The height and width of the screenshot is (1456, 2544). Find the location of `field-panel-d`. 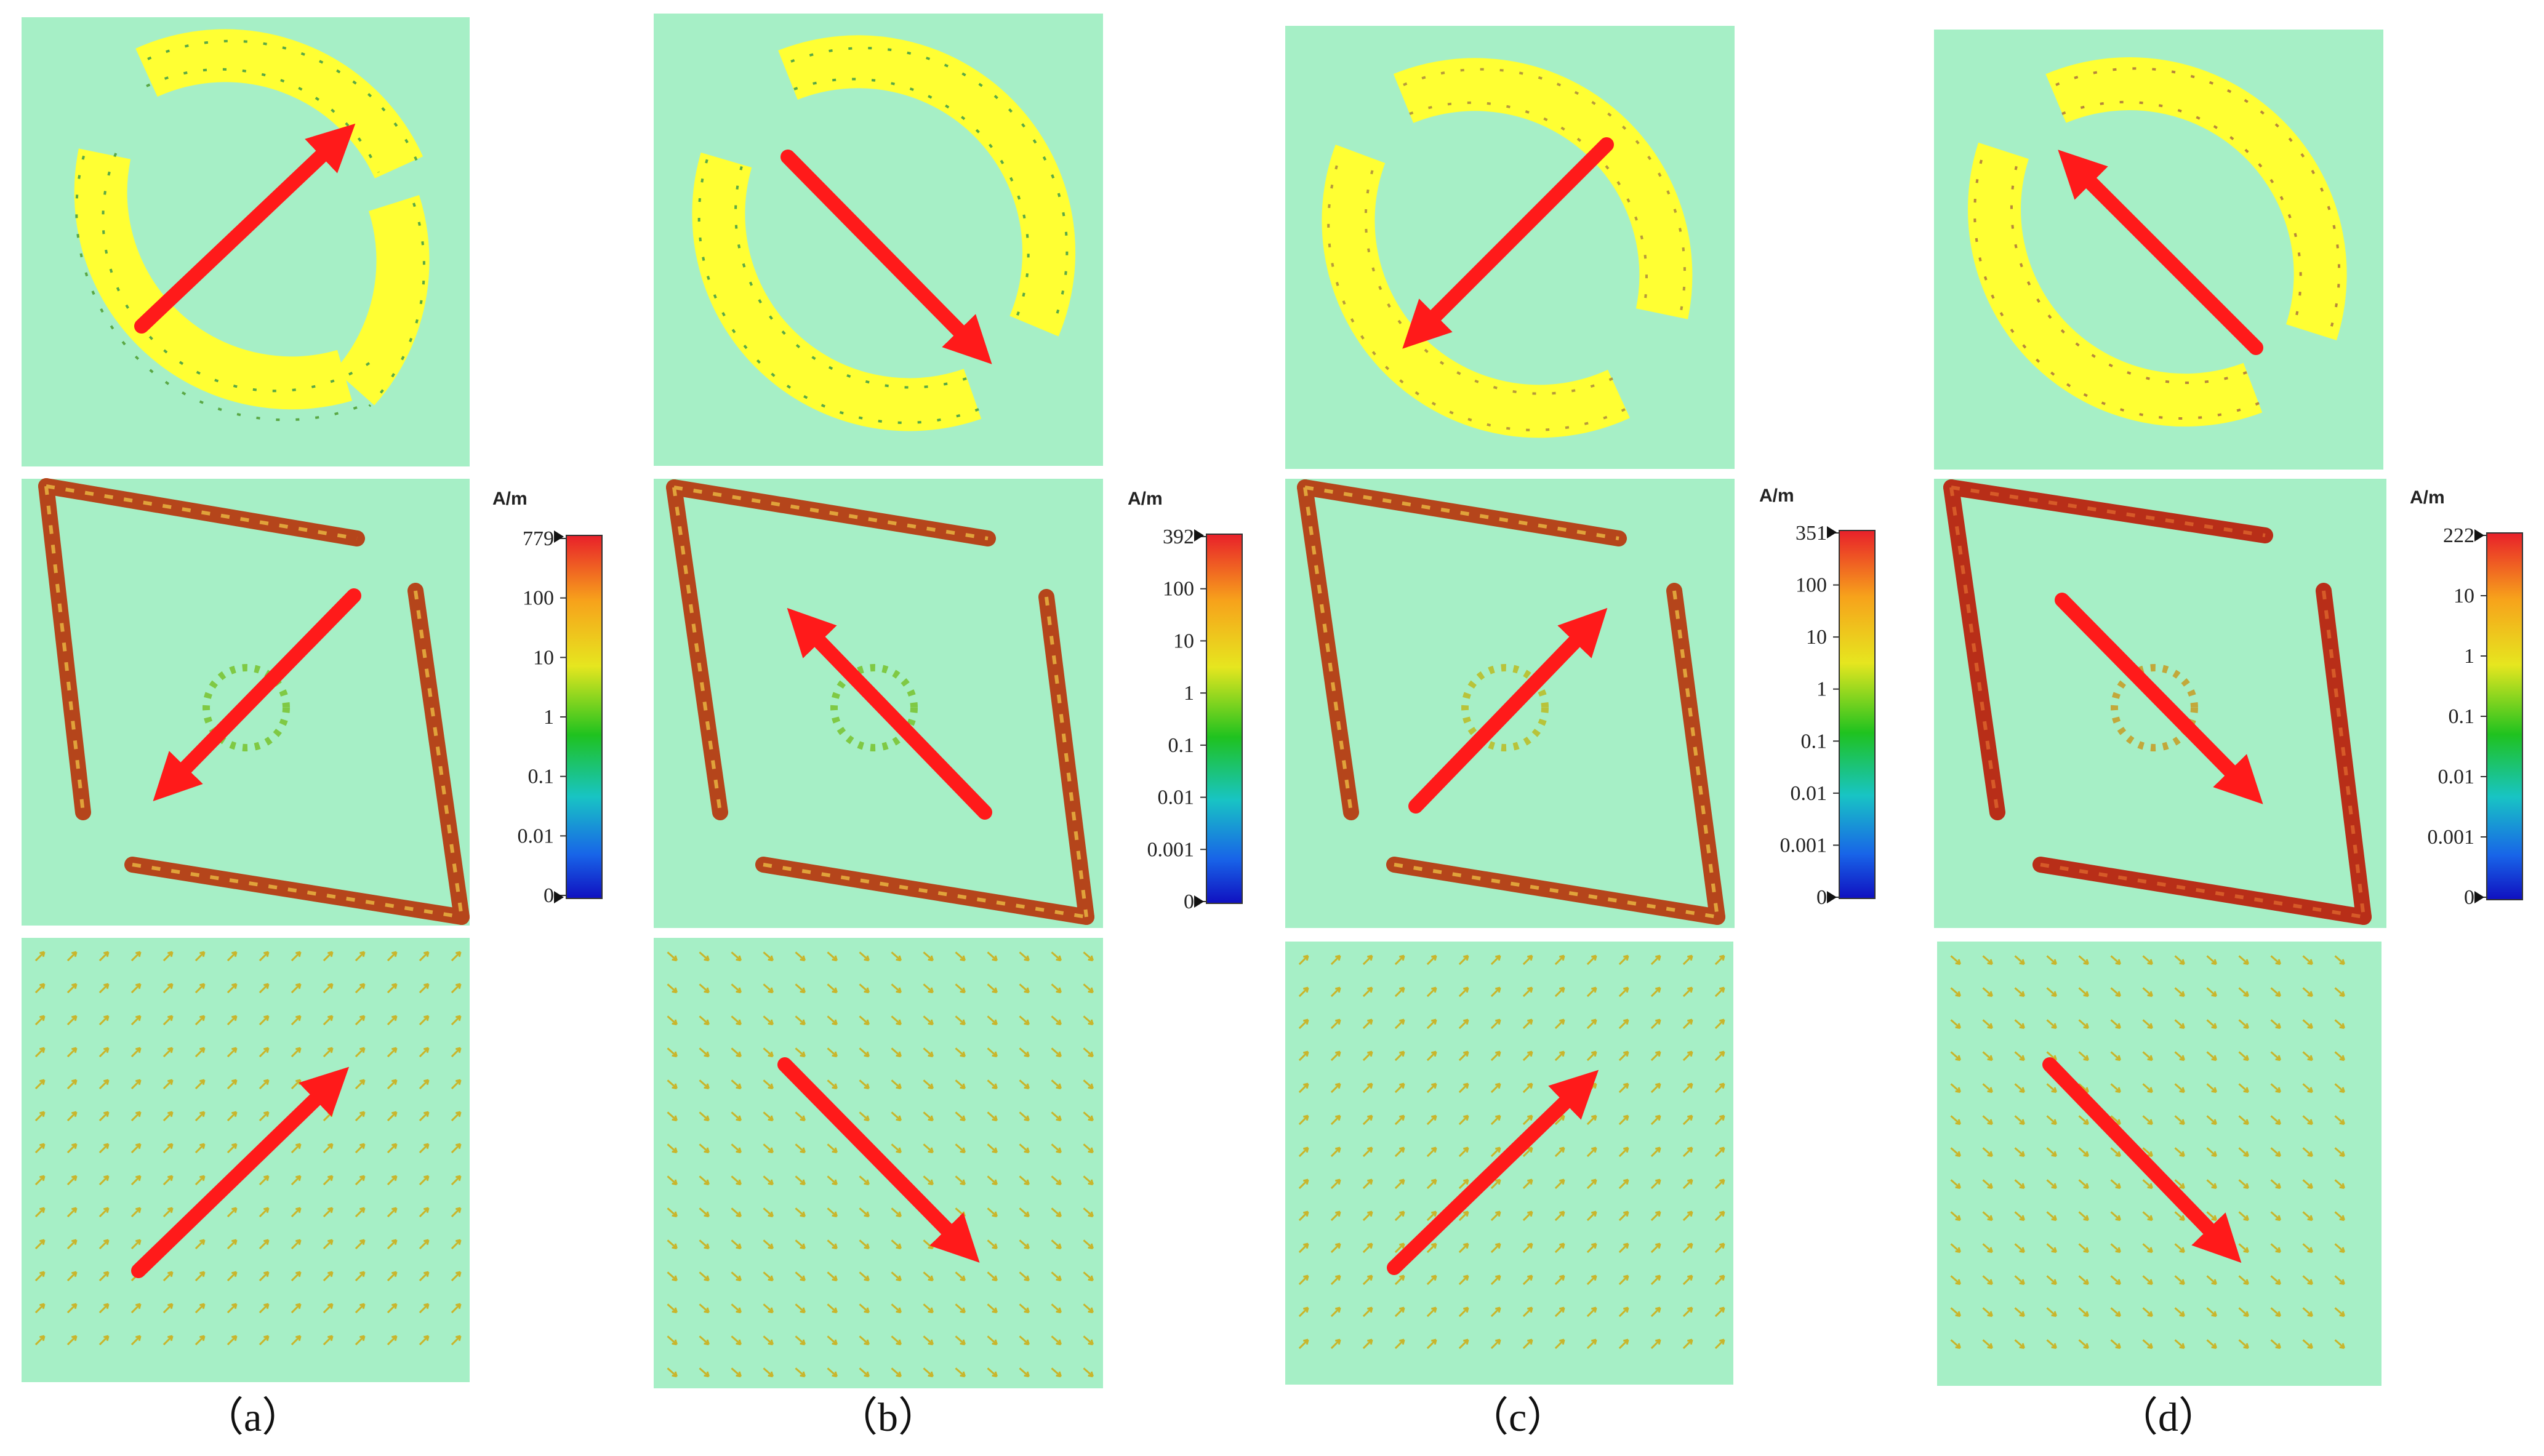

field-panel-d is located at coordinates (2159, 1164).